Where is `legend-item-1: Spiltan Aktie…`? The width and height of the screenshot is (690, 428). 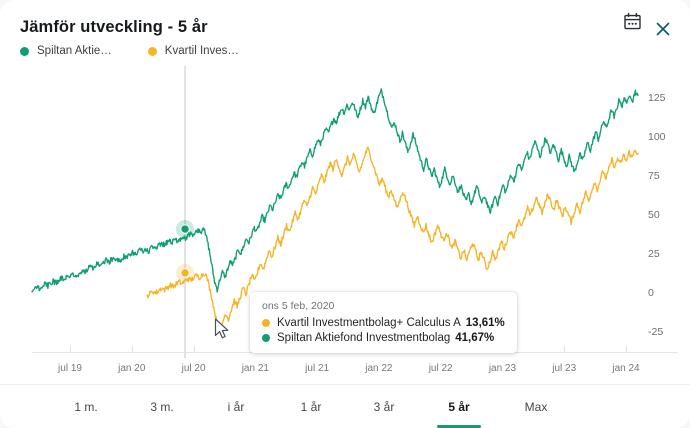 legend-item-1: Spiltan Aktie… is located at coordinates (66, 51).